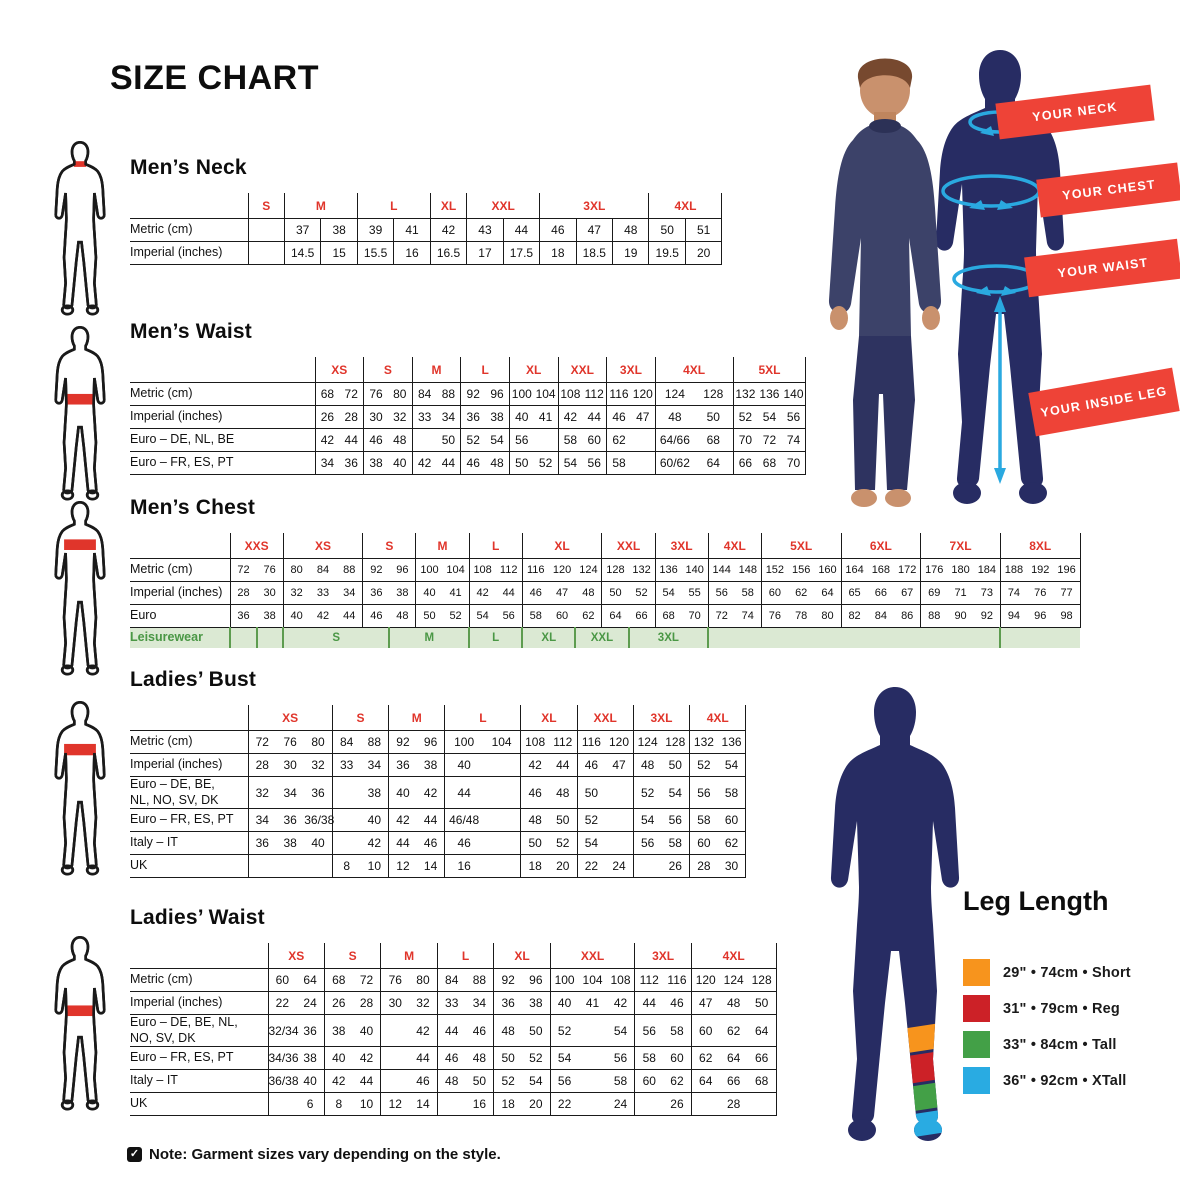 The height and width of the screenshot is (1197, 1180). I want to click on size-cell: 76, so click(774, 616).